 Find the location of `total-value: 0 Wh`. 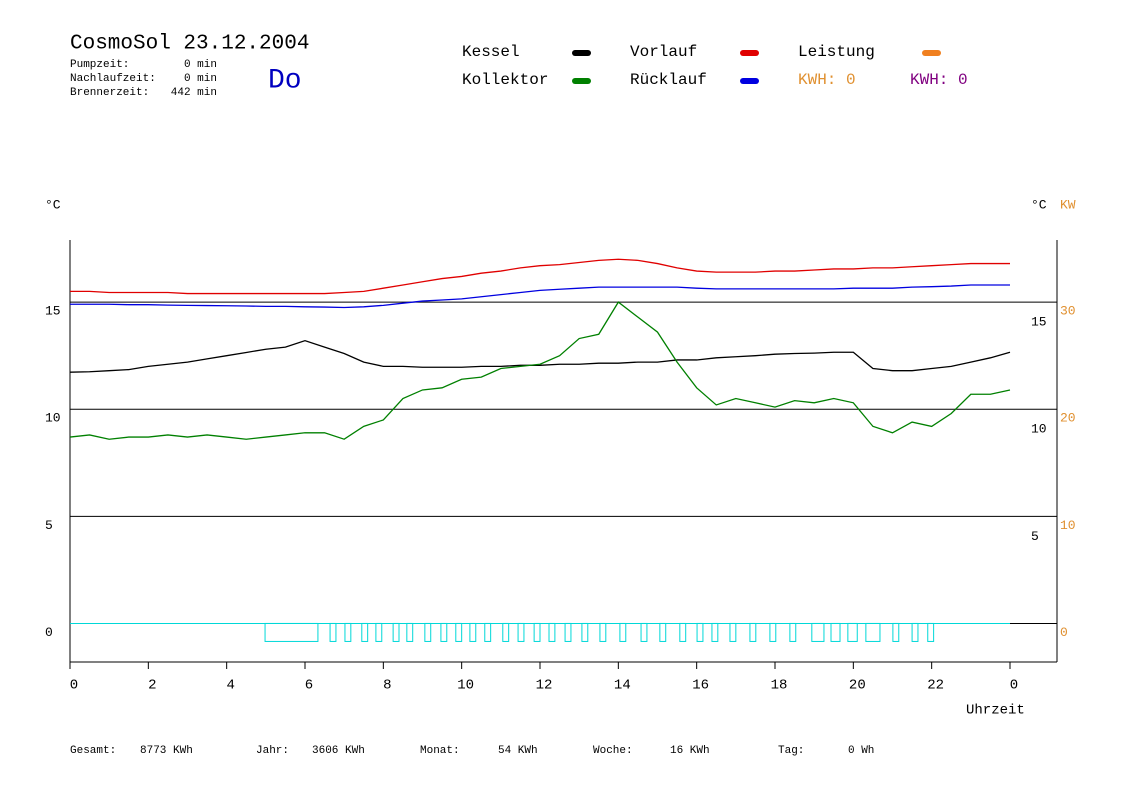

total-value: 0 Wh is located at coordinates (861, 751).